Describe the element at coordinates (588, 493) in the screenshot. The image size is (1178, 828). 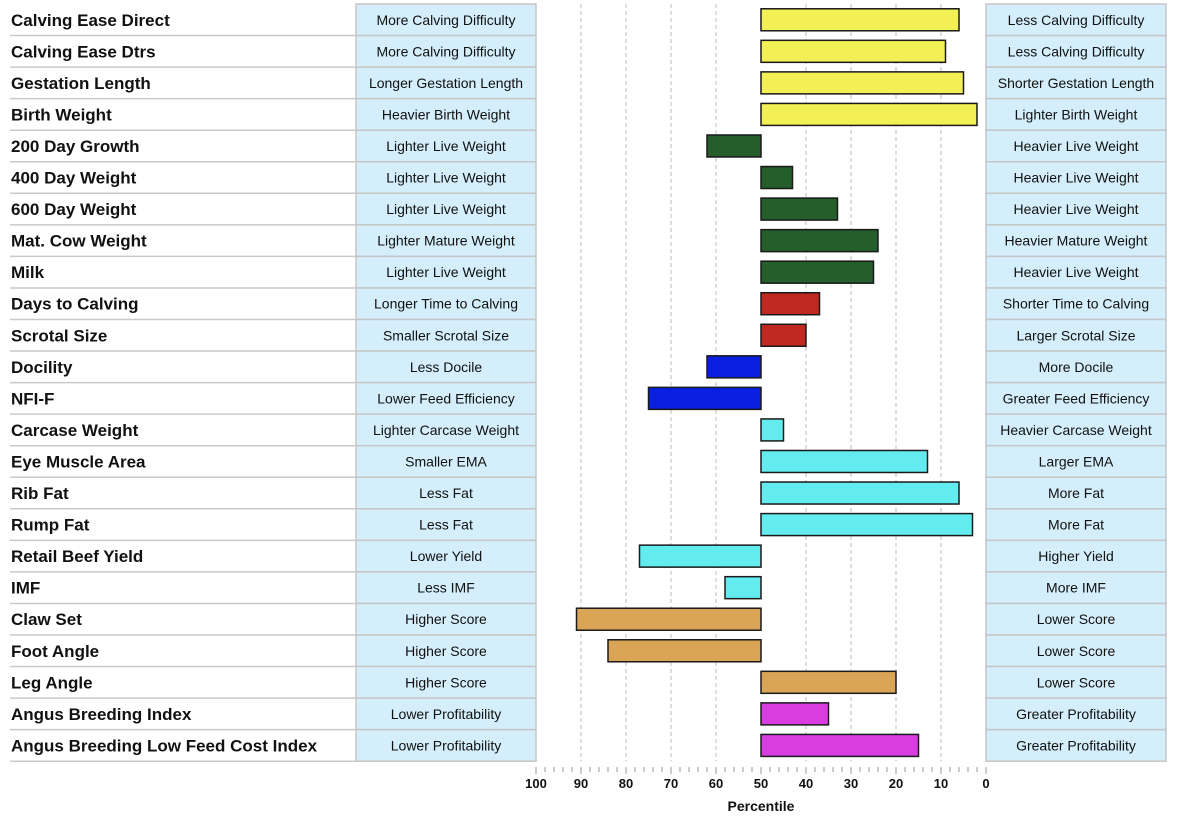
I see `row-15: Rib Fat Less Fat More Fat` at that location.